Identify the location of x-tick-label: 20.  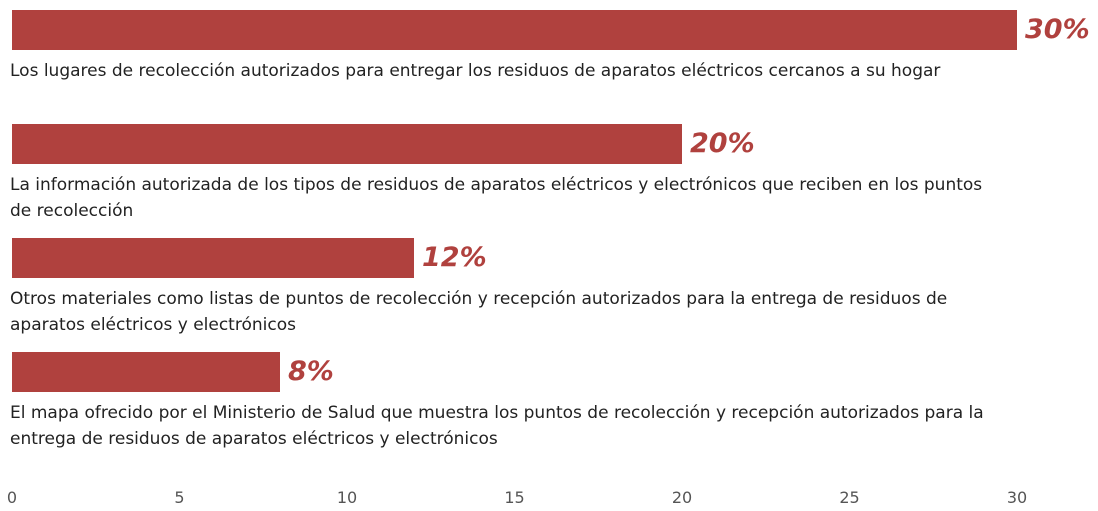
(682, 497).